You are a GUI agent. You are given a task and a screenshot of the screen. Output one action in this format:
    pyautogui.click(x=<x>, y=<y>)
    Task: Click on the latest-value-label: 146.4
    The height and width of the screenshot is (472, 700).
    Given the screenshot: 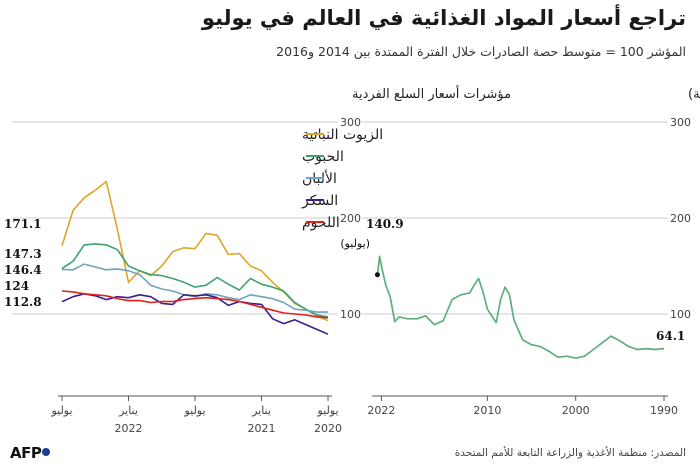 What is the action you would take?
    pyautogui.click(x=23, y=270)
    